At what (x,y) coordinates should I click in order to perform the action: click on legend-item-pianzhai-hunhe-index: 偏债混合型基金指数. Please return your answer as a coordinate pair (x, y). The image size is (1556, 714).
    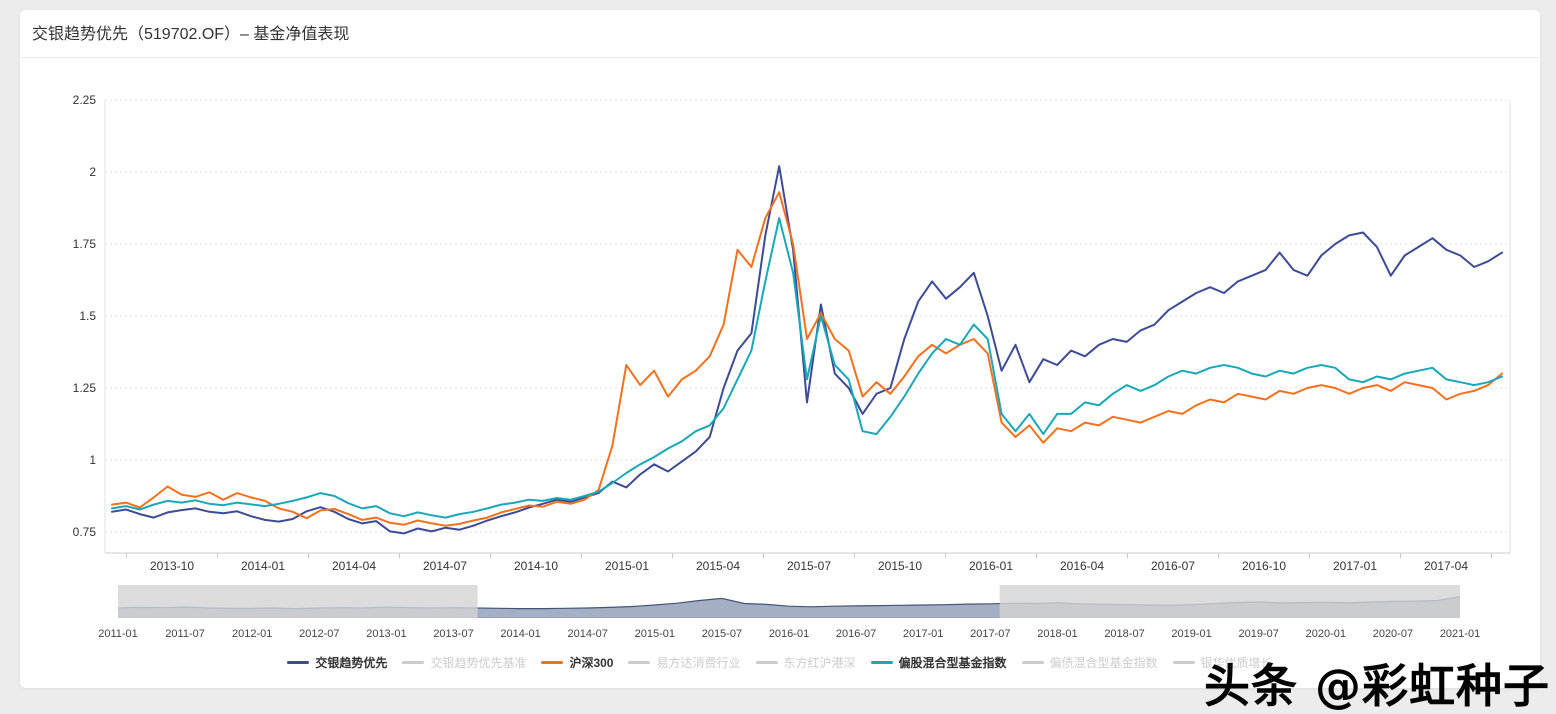
    Looking at the image, I should click on (1089, 662).